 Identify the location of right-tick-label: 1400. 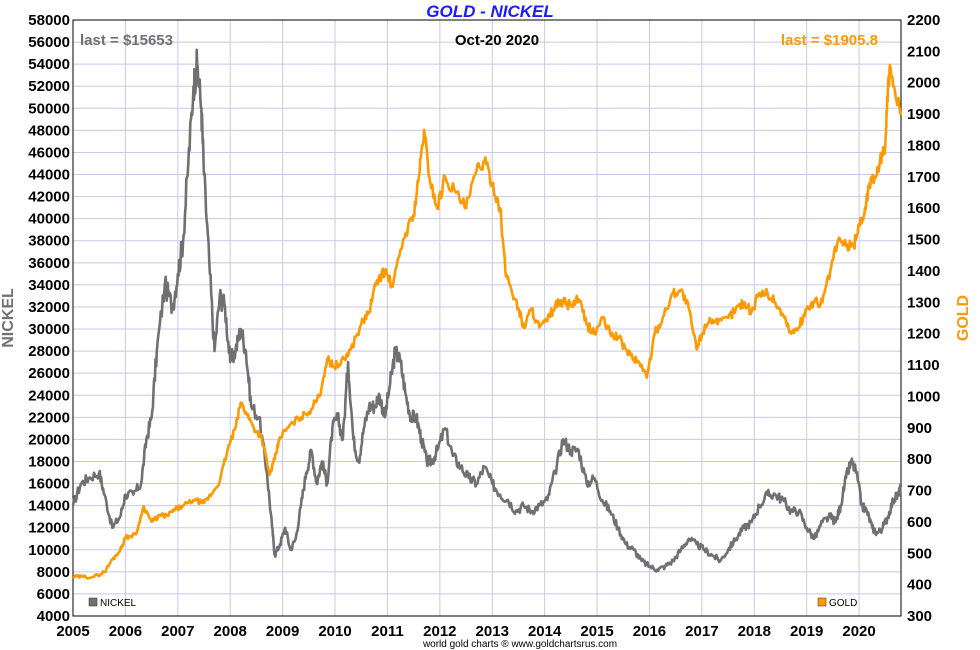
(923, 271).